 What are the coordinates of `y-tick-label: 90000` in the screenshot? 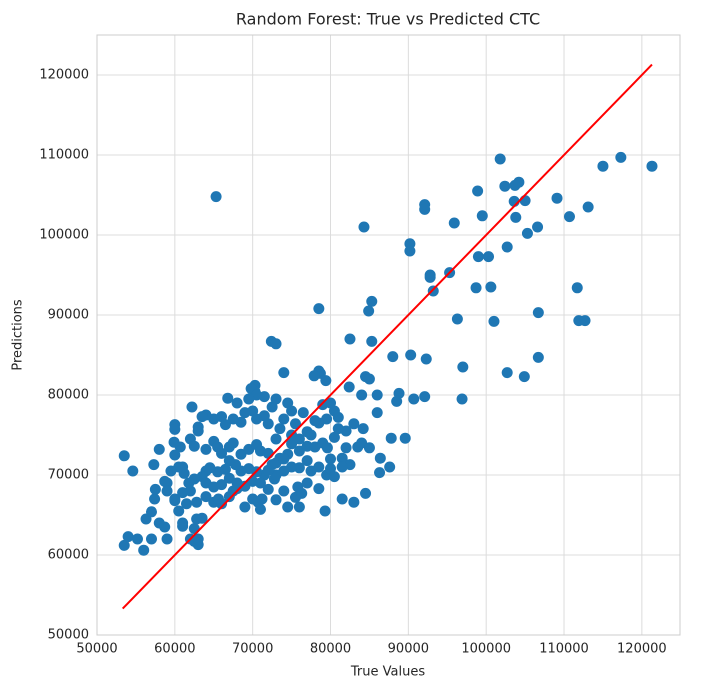 It's located at (68, 315).